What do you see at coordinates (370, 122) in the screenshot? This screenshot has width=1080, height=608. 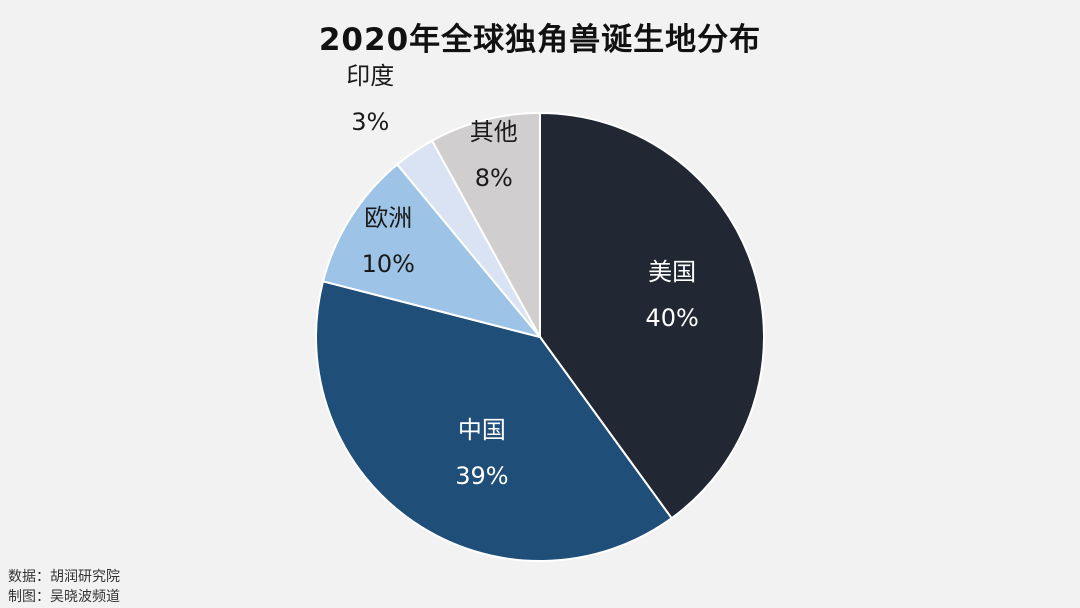 I see `slice-value-4: 3%` at bounding box center [370, 122].